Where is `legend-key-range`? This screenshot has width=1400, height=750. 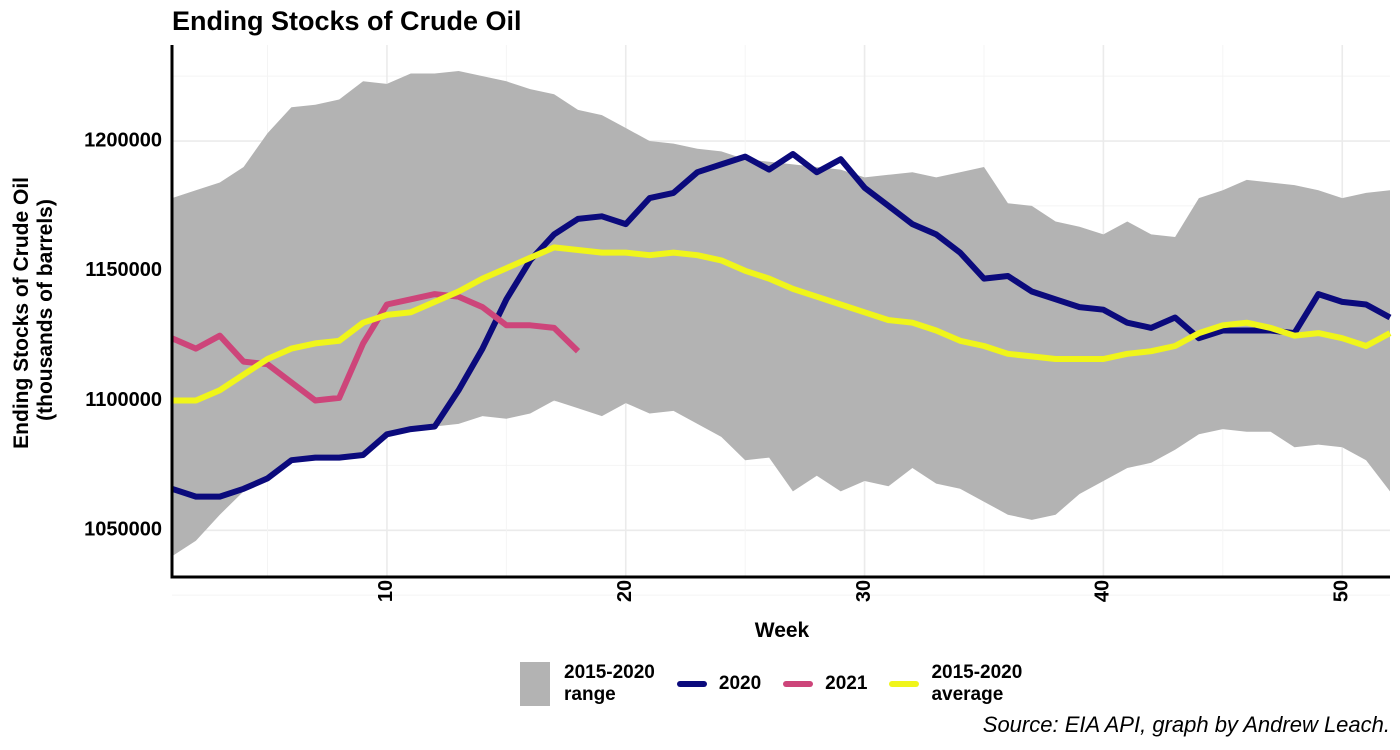
legend-key-range is located at coordinates (535, 684).